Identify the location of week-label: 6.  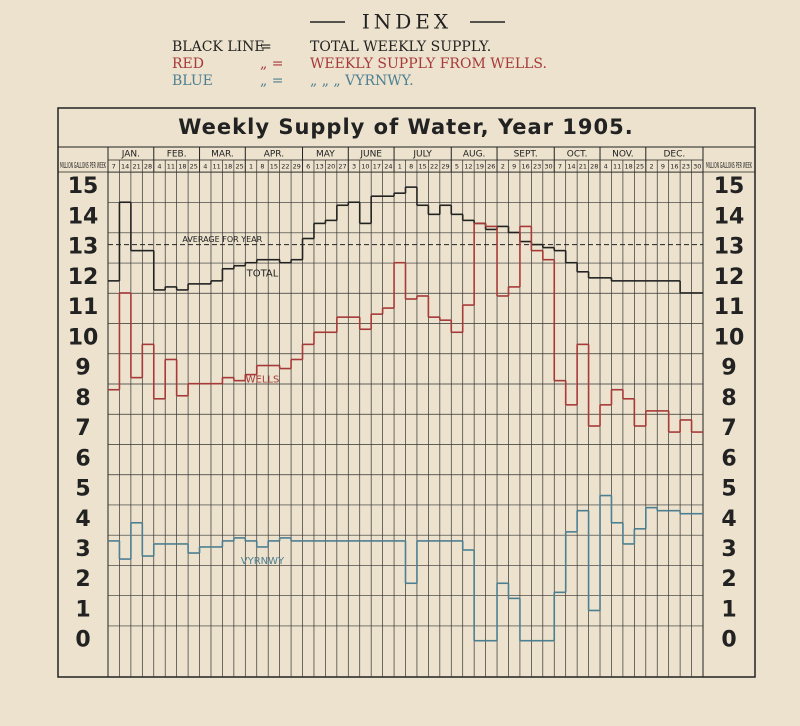
(308, 167).